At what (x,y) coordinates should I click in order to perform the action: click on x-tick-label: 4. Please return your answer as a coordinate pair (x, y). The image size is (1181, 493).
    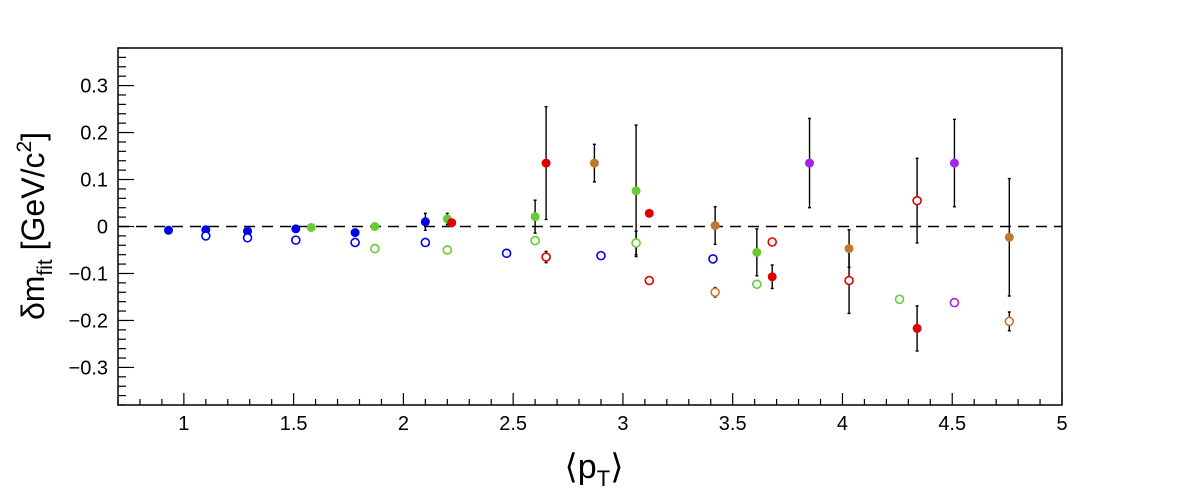
    Looking at the image, I should click on (842, 424).